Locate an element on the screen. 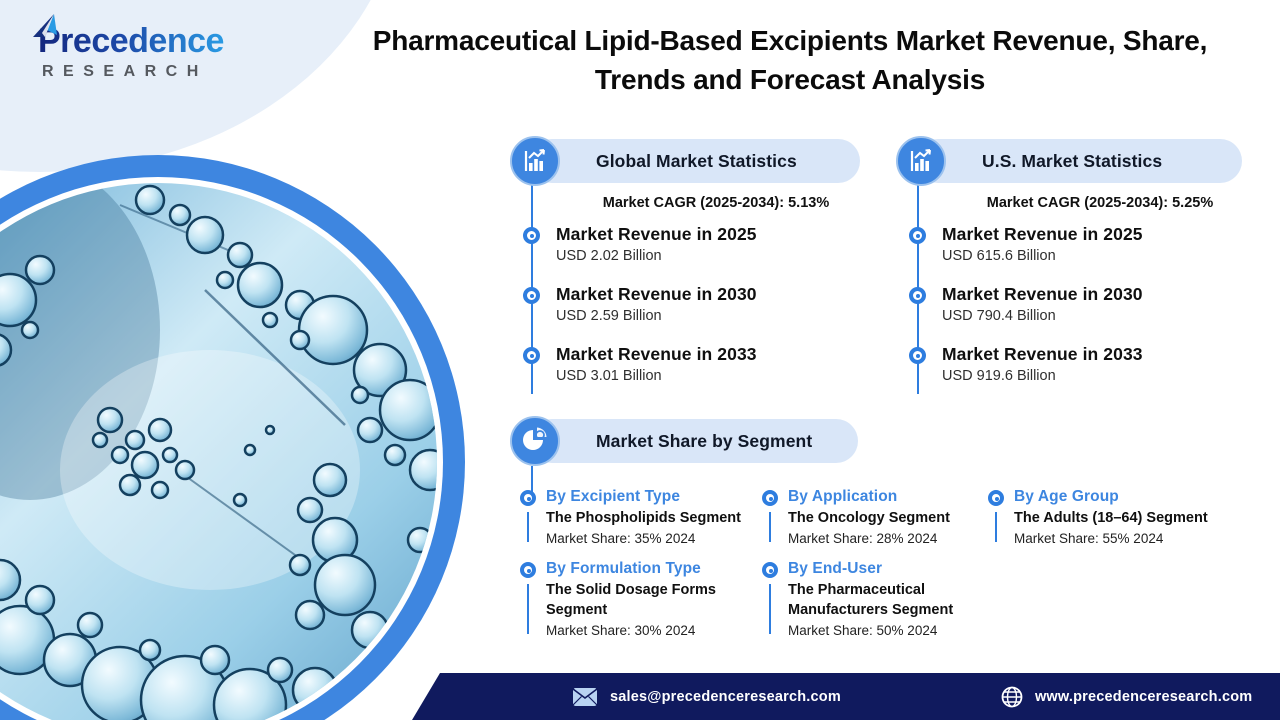  email-contact: sales@precedenceresearch.com is located at coordinates (706, 696).